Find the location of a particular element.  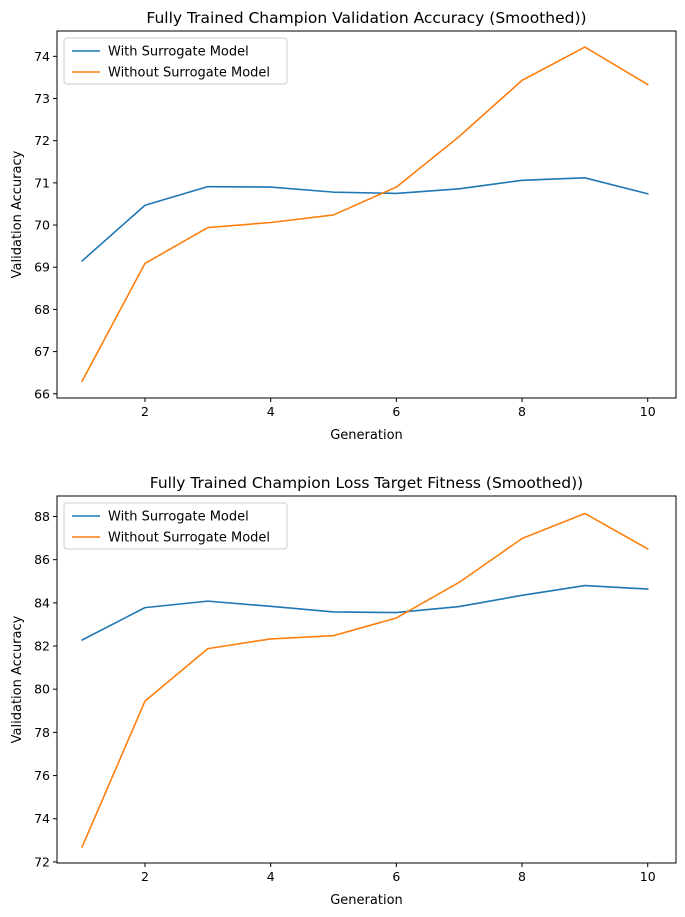

y-tick-label: 70 is located at coordinates (42, 225).